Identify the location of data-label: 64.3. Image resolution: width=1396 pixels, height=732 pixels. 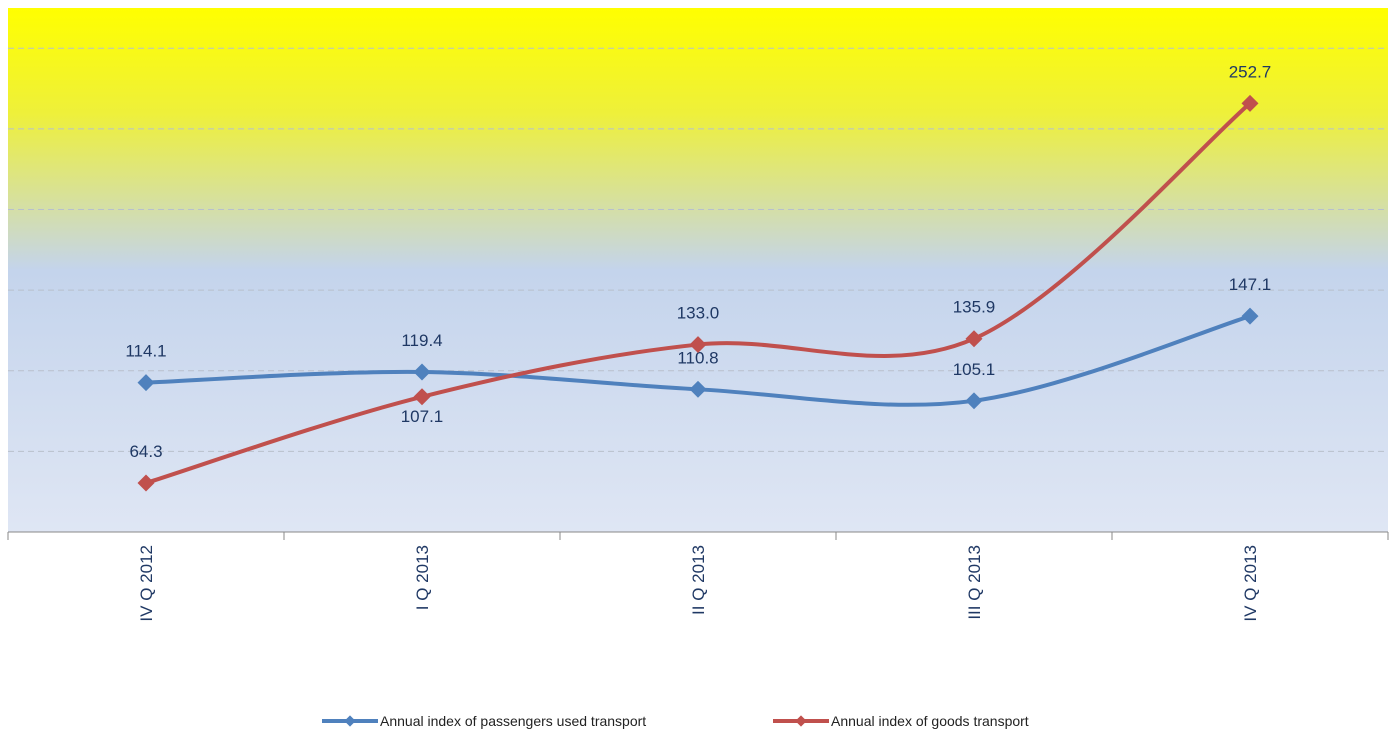
(145, 451).